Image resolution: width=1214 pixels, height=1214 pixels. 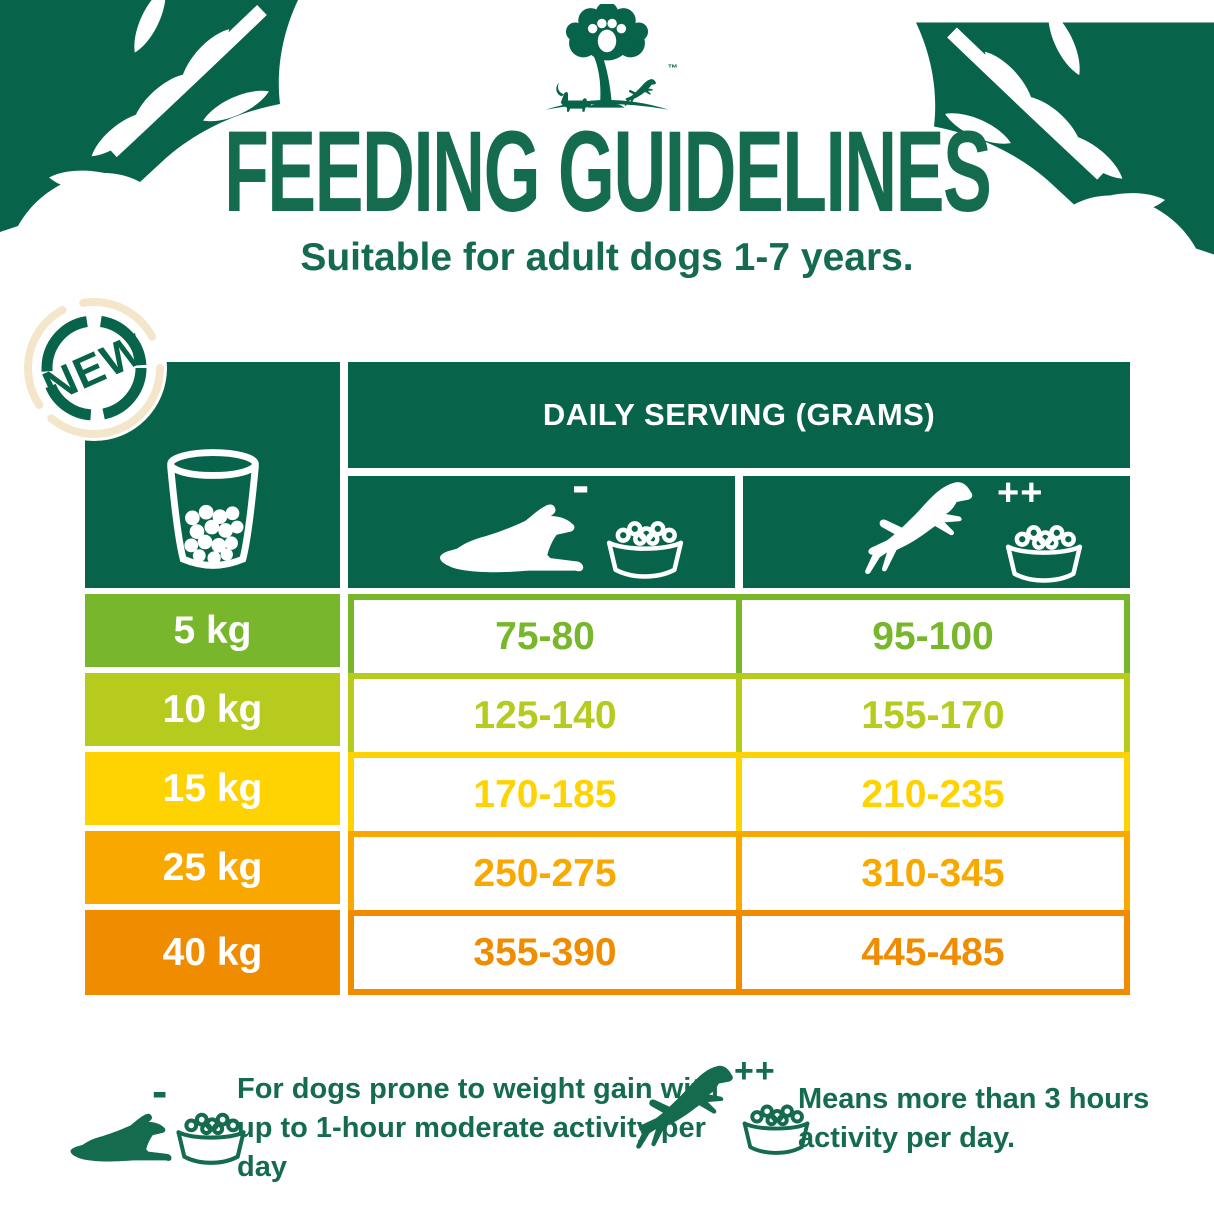 I want to click on serving-high-value: 95-100, so click(x=933, y=636).